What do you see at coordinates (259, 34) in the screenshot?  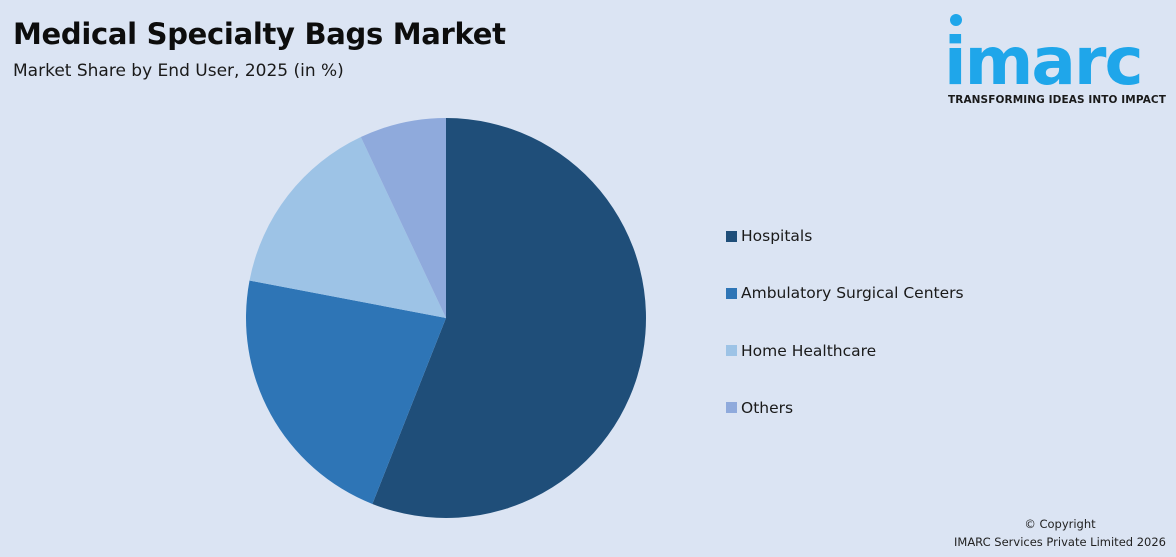 I see `chart-title: Medical Specialty Bags Market` at bounding box center [259, 34].